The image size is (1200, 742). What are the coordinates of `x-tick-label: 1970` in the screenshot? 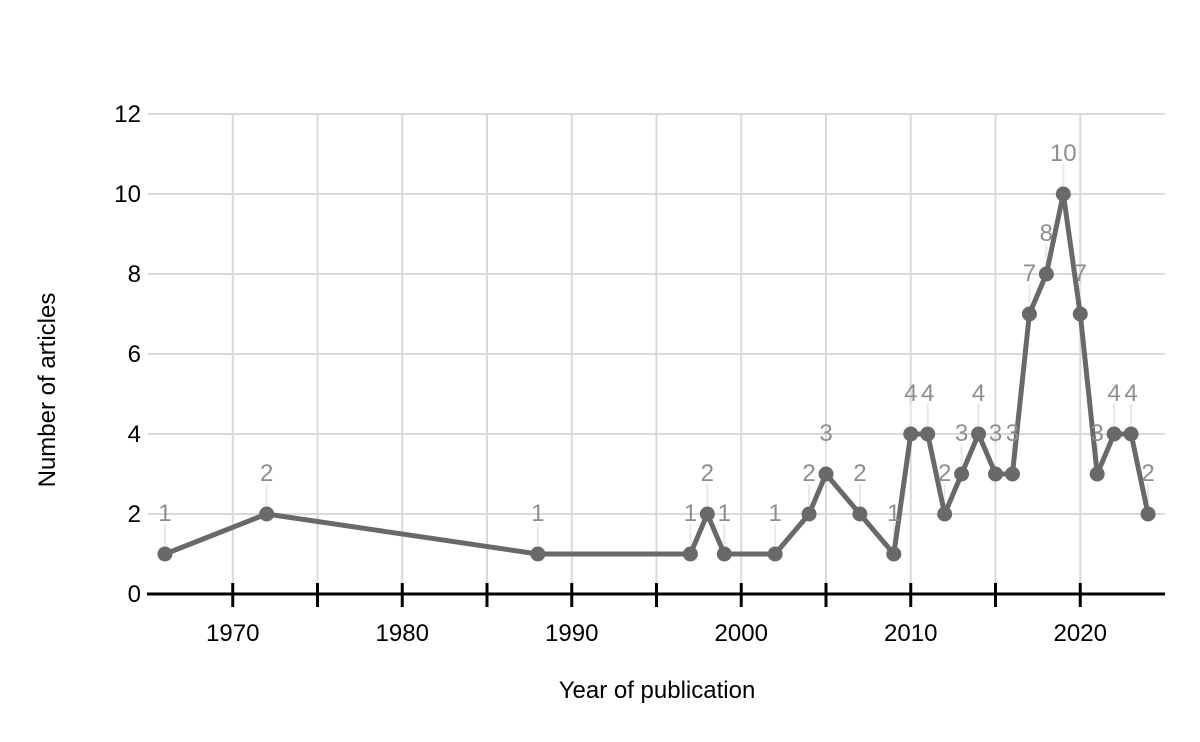 It's located at (232, 633).